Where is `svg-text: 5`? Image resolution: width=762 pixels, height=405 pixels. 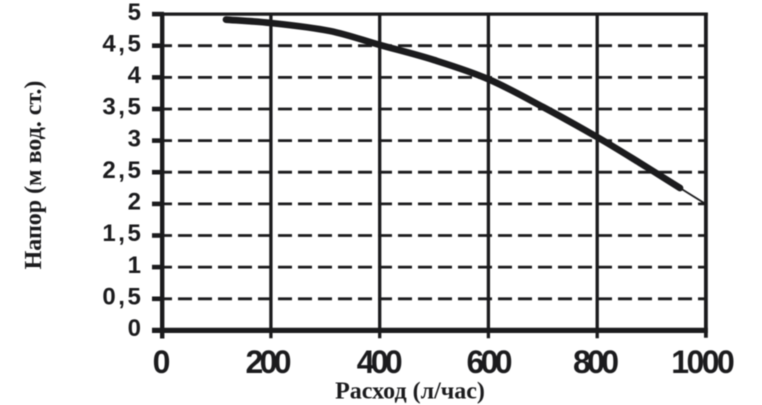
svg-text: 5 is located at coordinates (134, 13).